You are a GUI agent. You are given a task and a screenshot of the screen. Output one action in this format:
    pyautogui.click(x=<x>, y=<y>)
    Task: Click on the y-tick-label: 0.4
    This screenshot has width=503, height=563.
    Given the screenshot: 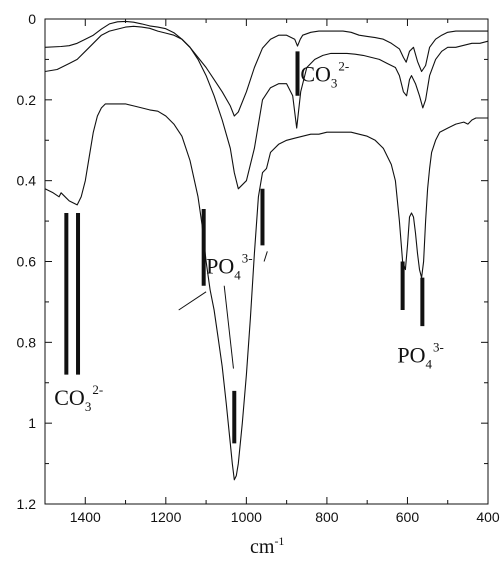 What is the action you would take?
    pyautogui.click(x=27, y=181)
    